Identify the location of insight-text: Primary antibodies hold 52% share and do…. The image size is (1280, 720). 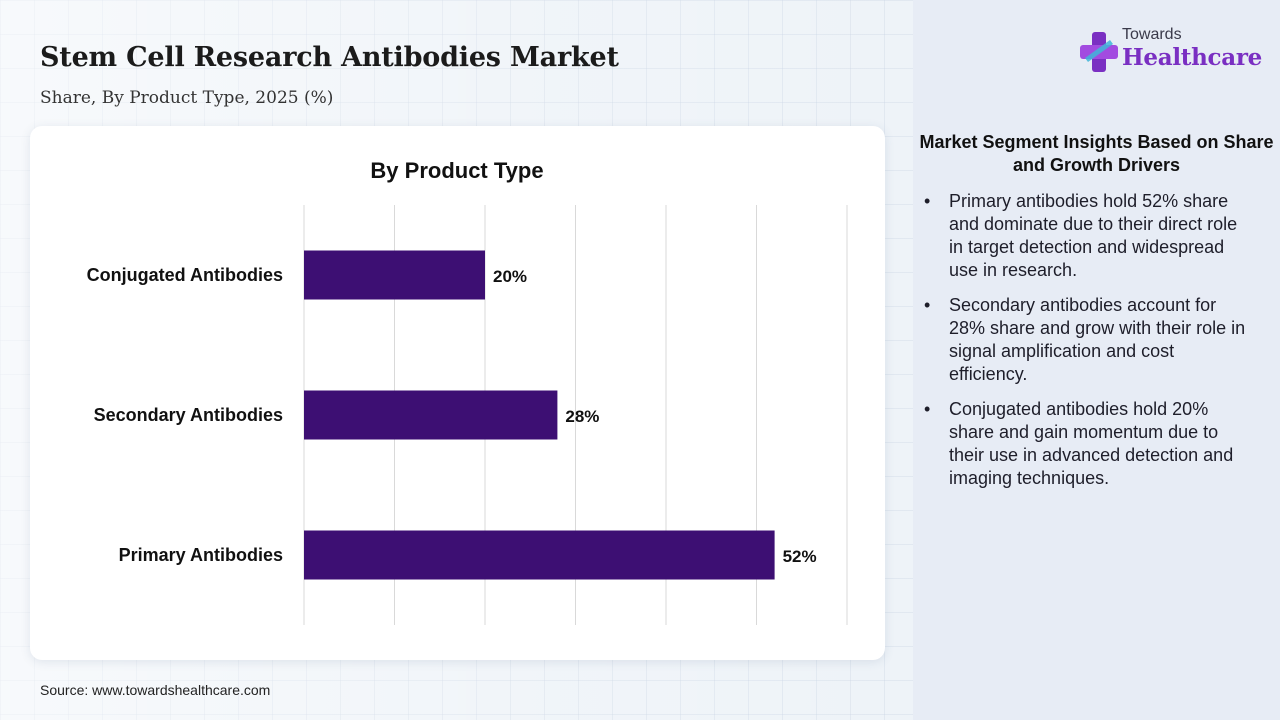
(1093, 235).